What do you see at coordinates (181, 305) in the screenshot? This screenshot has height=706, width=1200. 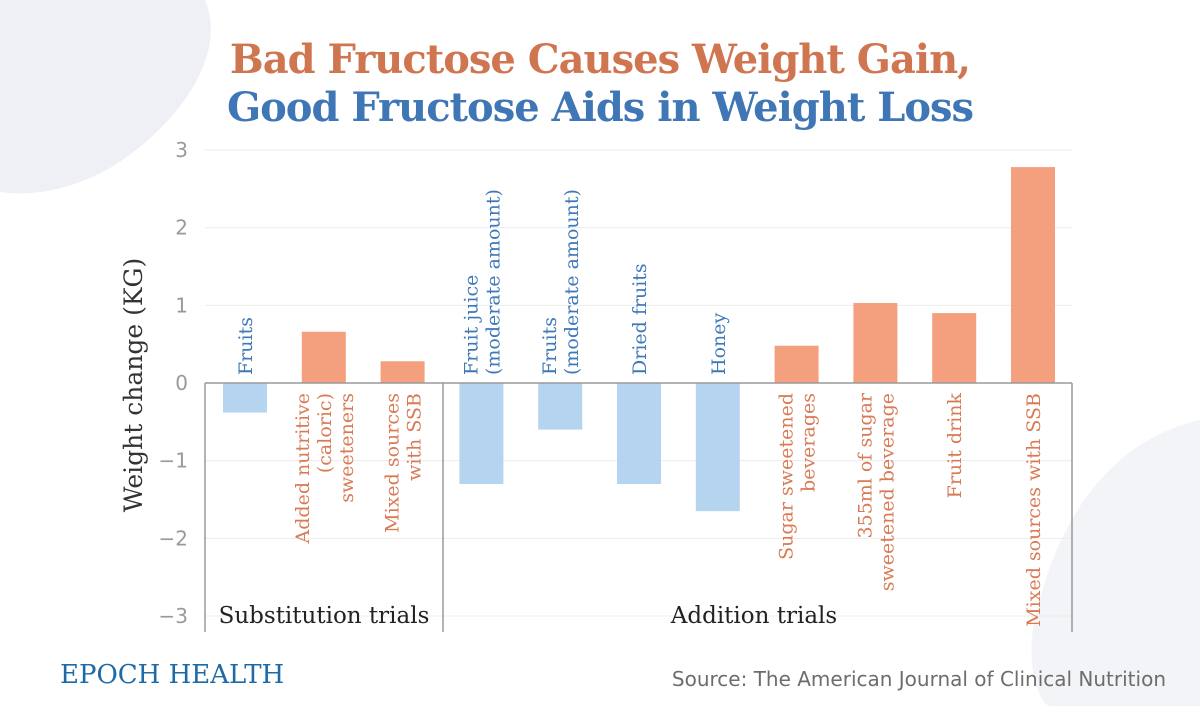 I see `y-tick-label: 1` at bounding box center [181, 305].